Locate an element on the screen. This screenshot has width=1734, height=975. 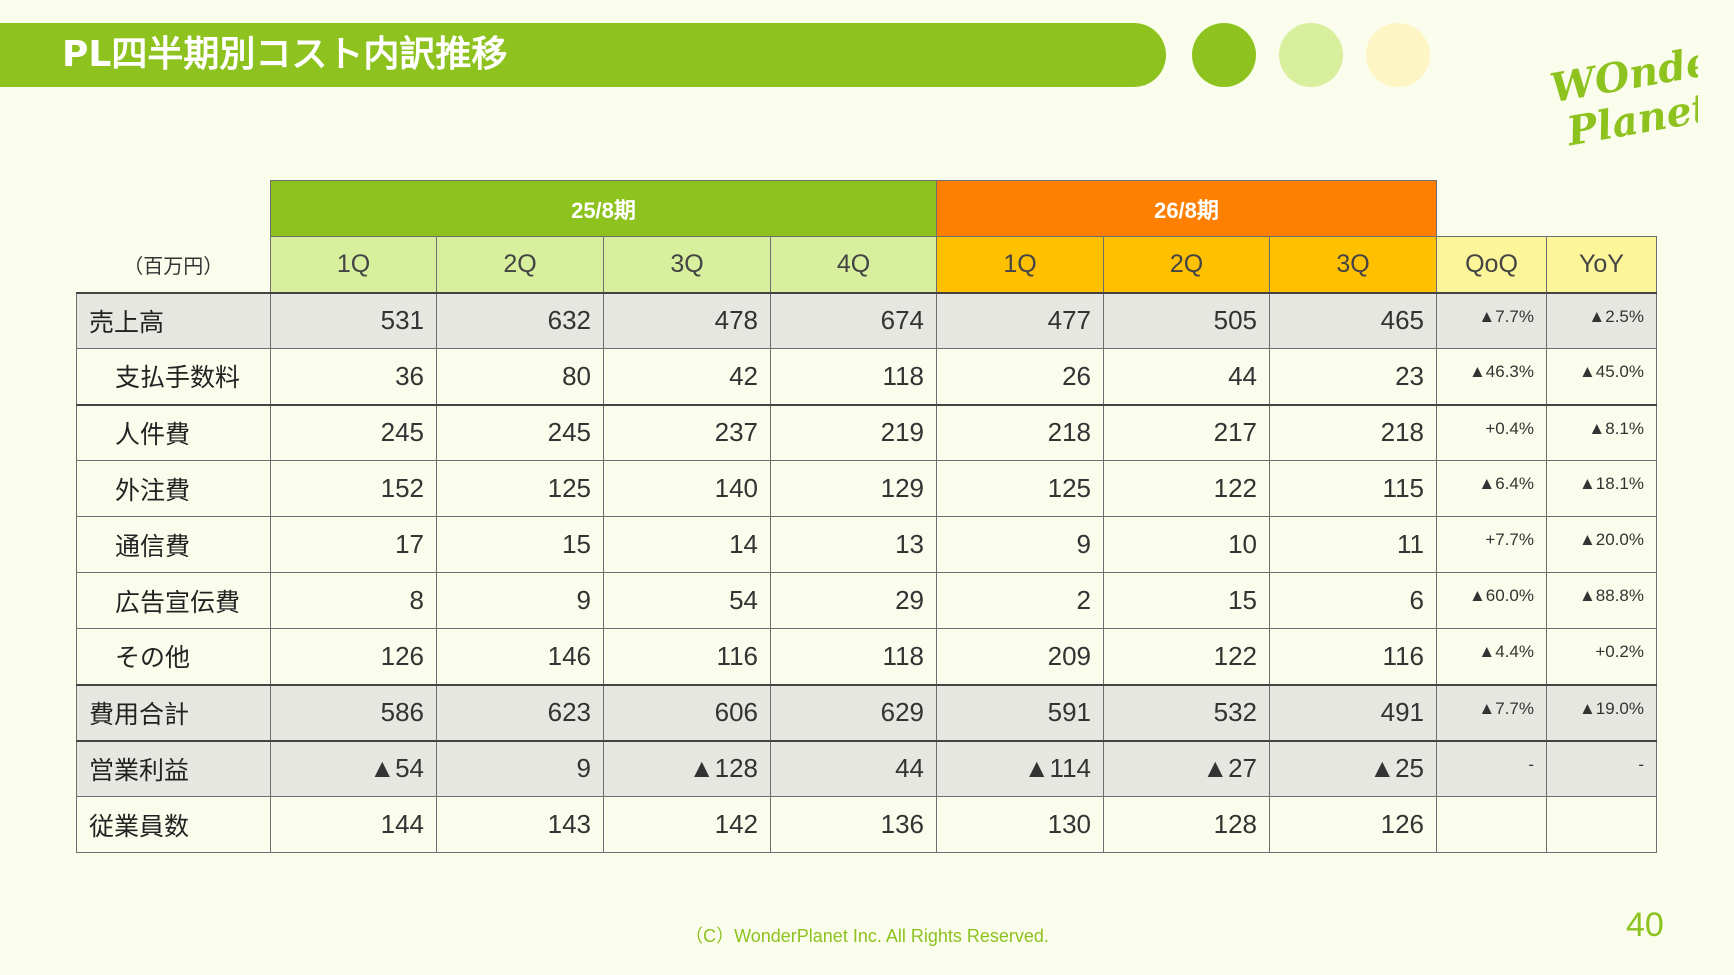
value-cell: 465 is located at coordinates (1353, 320).